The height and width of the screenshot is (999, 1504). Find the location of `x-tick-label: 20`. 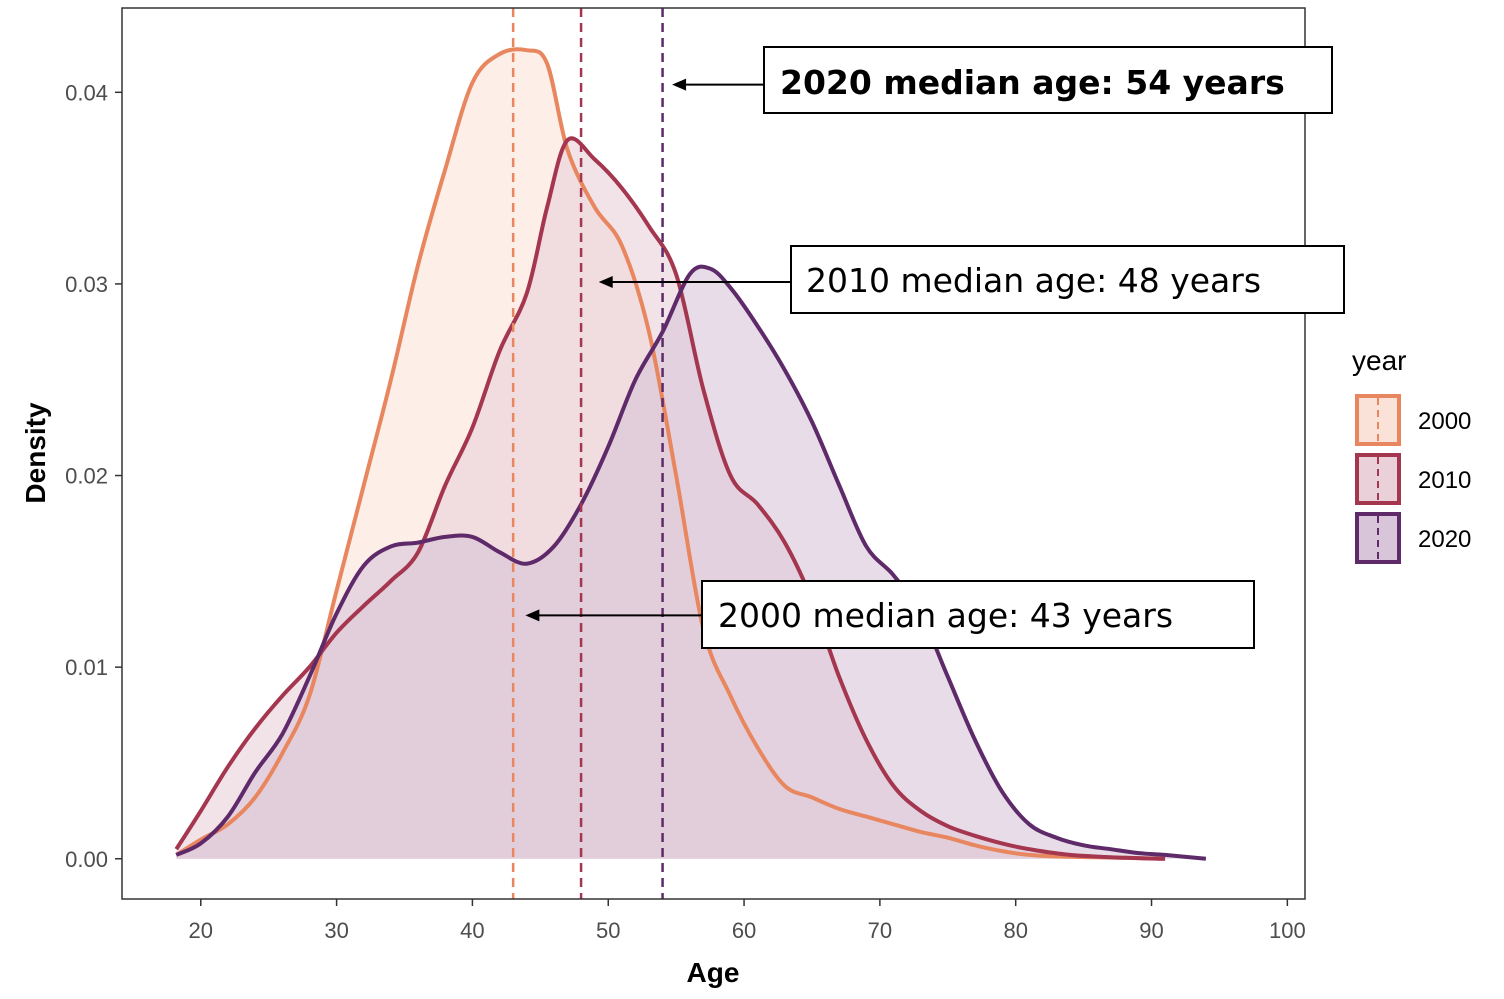

x-tick-label: 20 is located at coordinates (201, 930).